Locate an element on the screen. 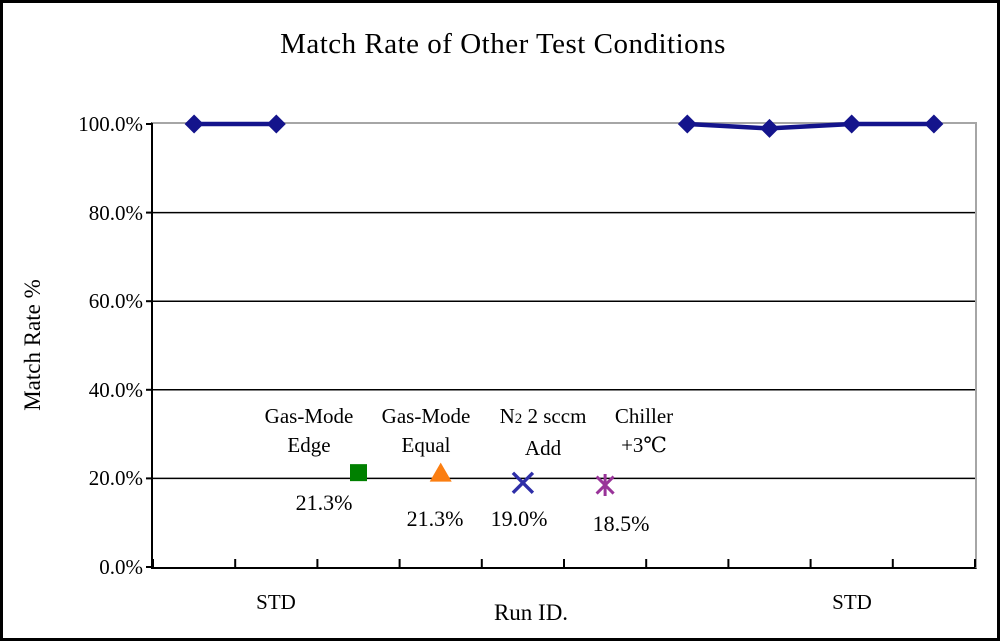 This screenshot has width=1000, height=641. annotation-line2: Equal is located at coordinates (426, 445).